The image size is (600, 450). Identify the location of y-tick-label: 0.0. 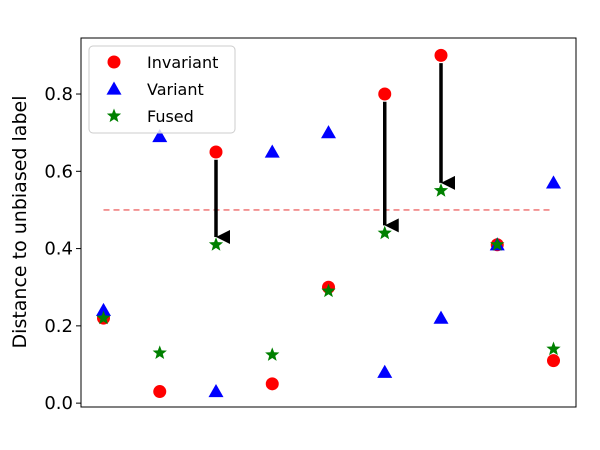
(58, 403).